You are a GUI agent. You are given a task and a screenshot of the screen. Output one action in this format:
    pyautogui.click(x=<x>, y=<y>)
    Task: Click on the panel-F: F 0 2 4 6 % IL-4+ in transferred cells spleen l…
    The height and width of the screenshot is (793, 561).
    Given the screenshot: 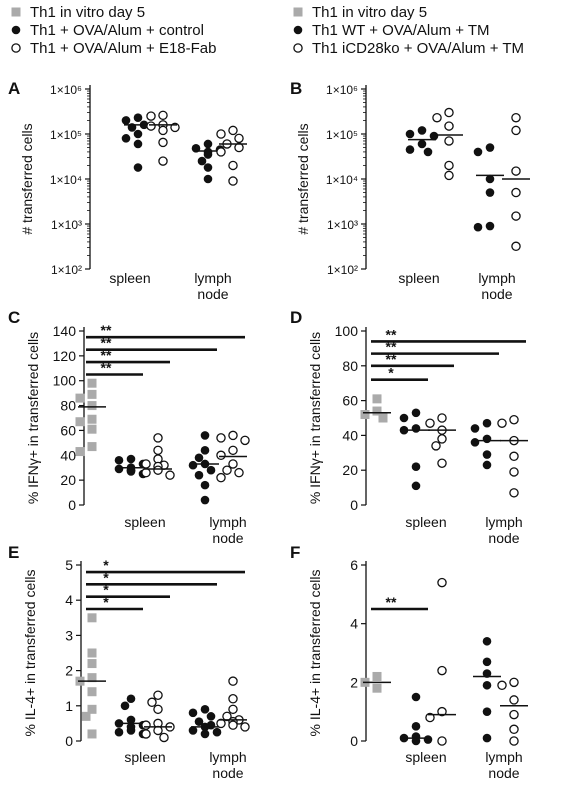 What is the action you would take?
    pyautogui.click(x=409, y=662)
    